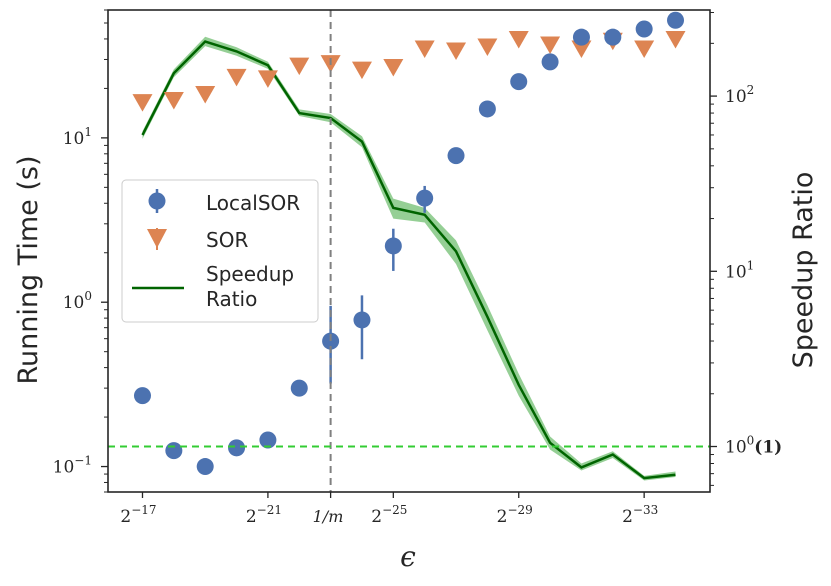 This screenshot has width=831, height=586. What do you see at coordinates (269, 510) in the screenshot?
I see `x-tick-exponent: −21` at bounding box center [269, 510].